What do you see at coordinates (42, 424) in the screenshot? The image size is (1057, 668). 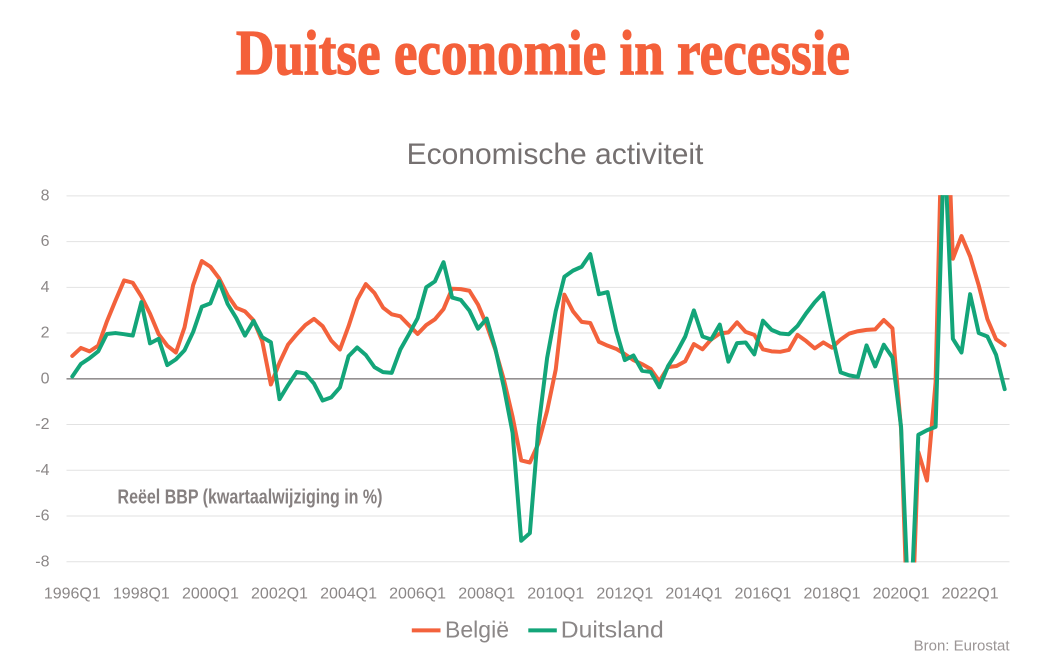 I see `svg-text: -2` at bounding box center [42, 424].